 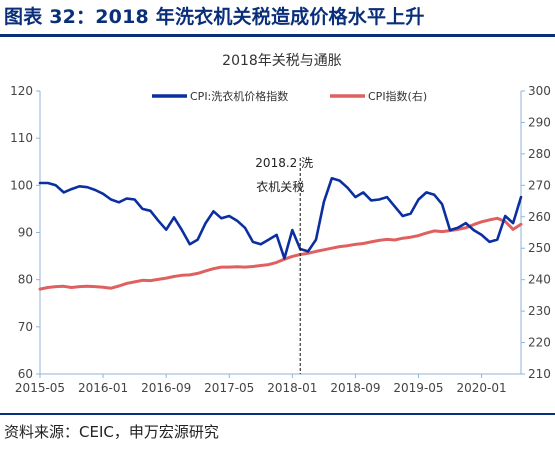 What do you see at coordinates (40, 388) in the screenshot?
I see `x-tick-label: 2015-05` at bounding box center [40, 388].